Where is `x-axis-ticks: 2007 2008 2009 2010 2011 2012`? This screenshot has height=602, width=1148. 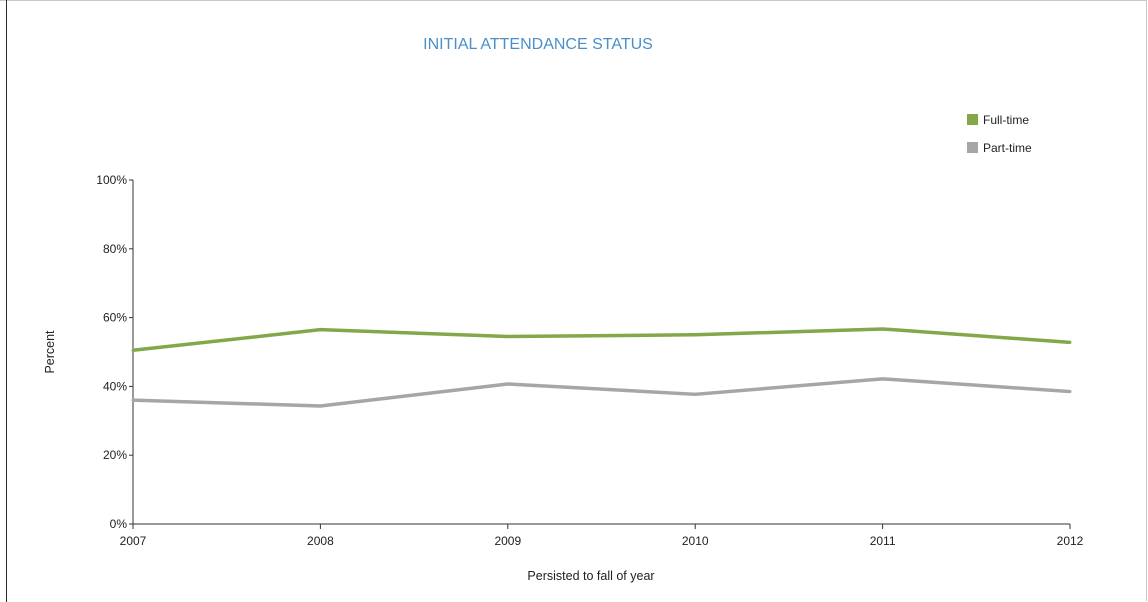
x-axis-ticks: 2007 2008 2009 2010 2011 2012 is located at coordinates (602, 536).